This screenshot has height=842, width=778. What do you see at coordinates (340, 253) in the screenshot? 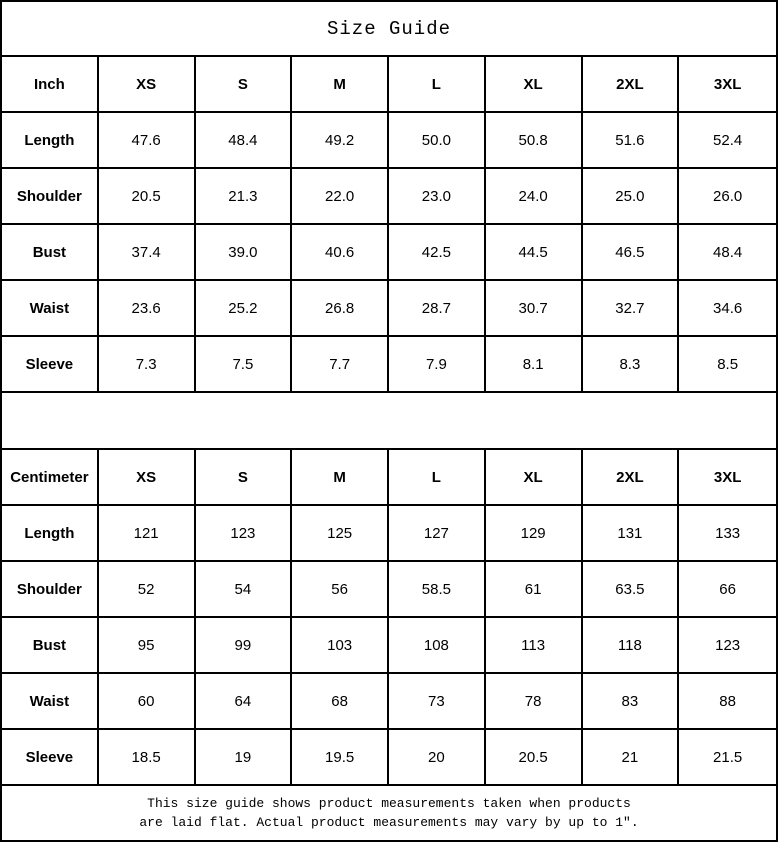
I see `value-cell: 40.6` at bounding box center [340, 253].